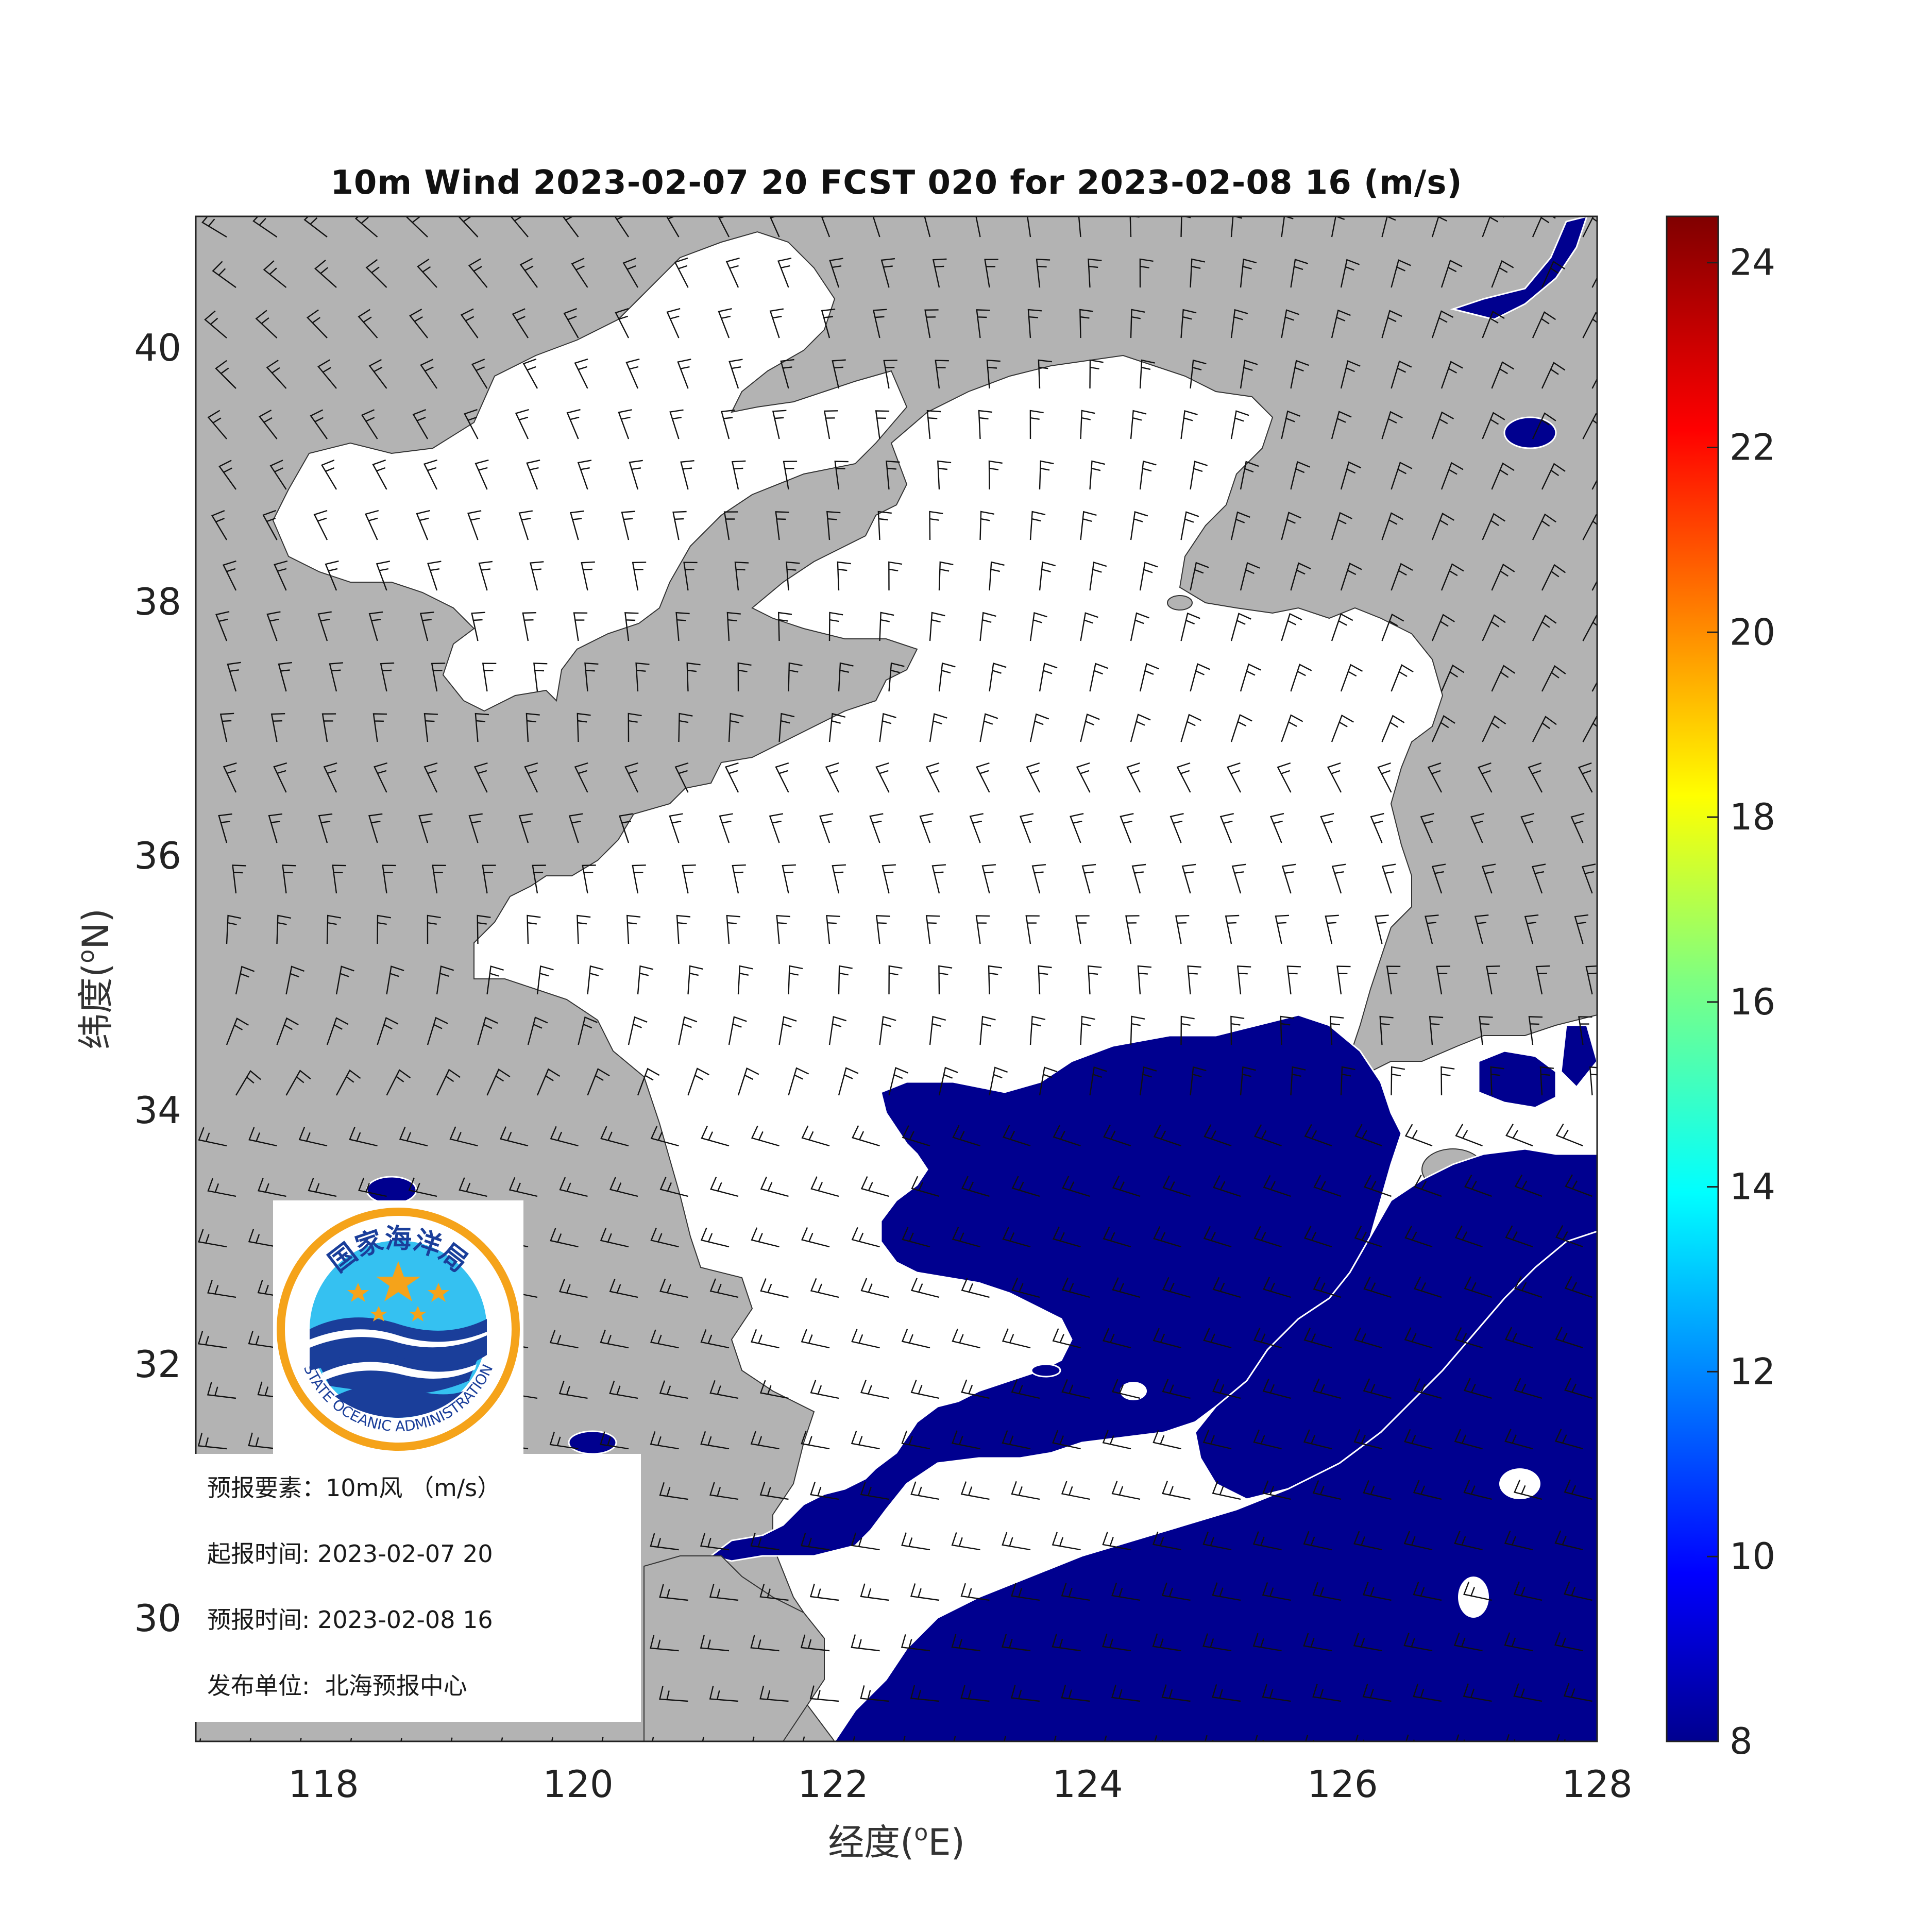  What do you see at coordinates (590, 471) in the screenshot?
I see `bohai-sea` at bounding box center [590, 471].